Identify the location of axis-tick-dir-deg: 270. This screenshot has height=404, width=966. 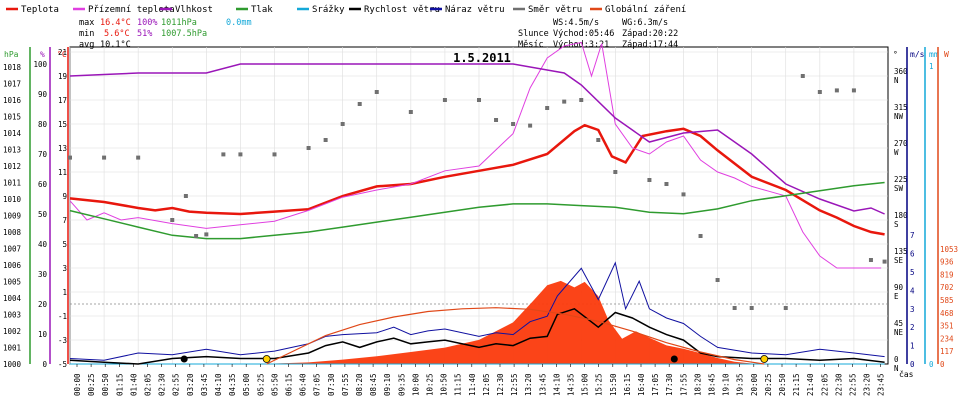
(901, 143).